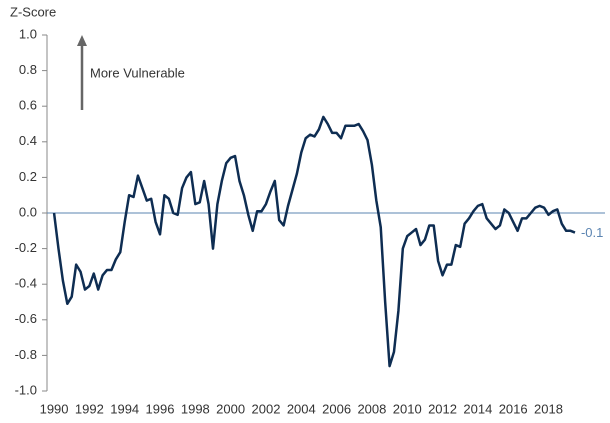  Describe the element at coordinates (442, 408) in the screenshot. I see `x-tick-label: 2012` at that location.